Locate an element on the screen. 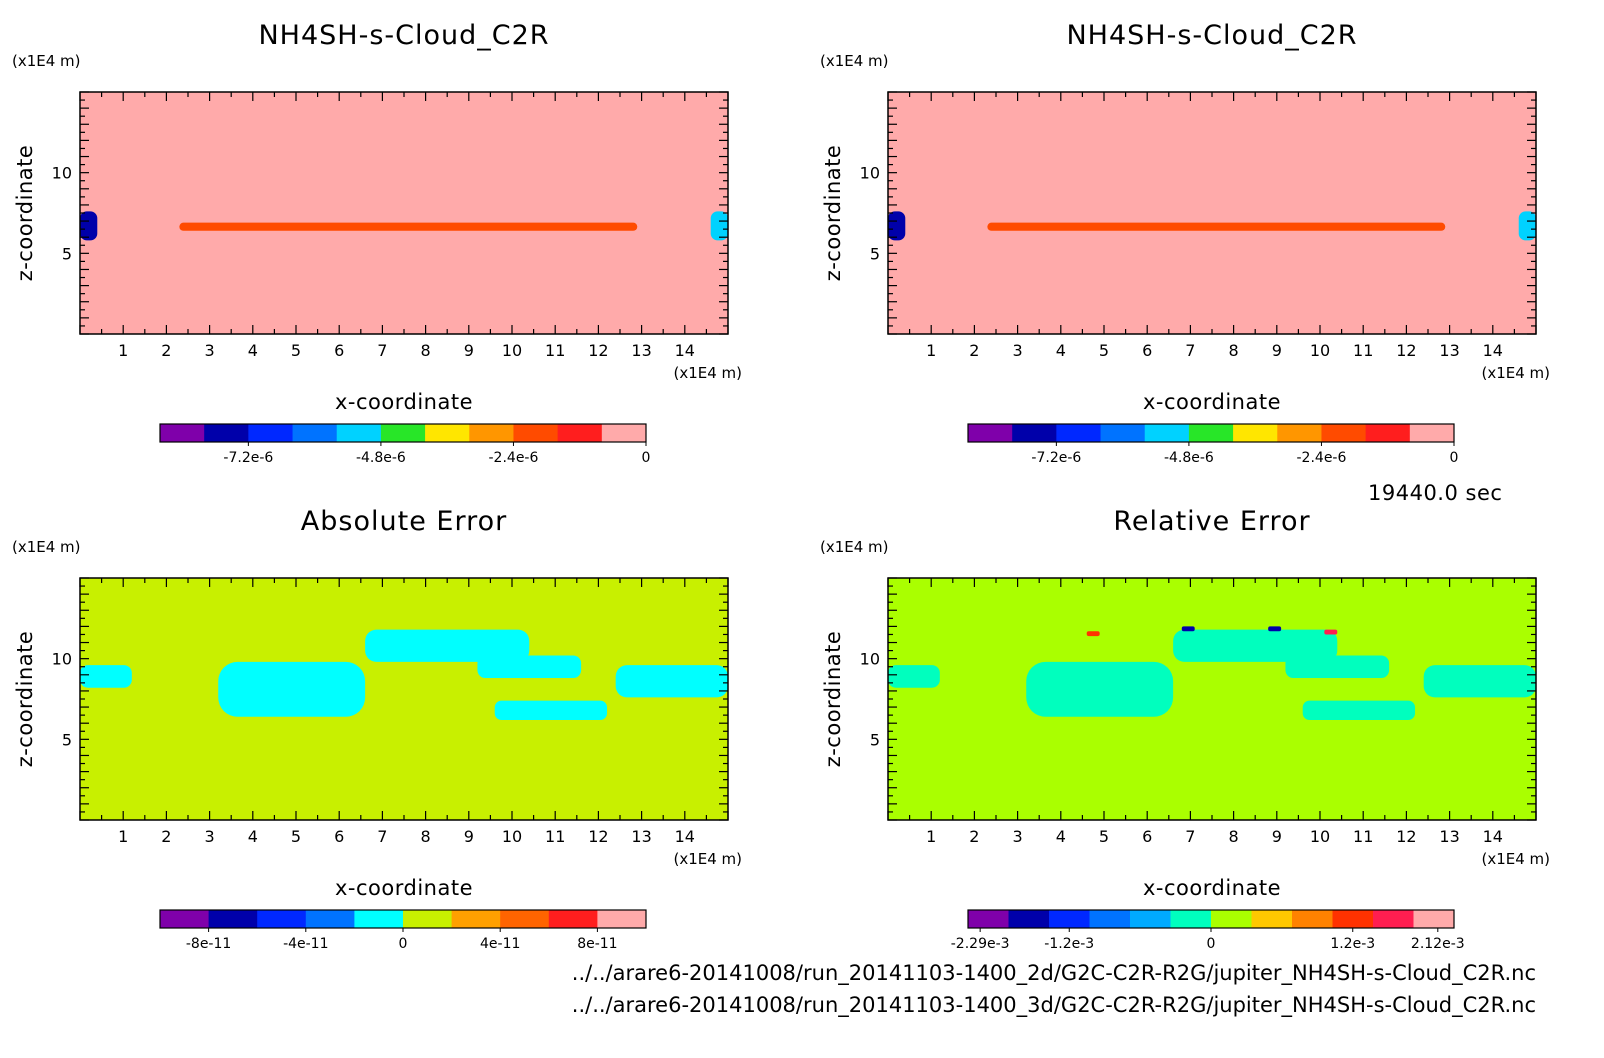  colorbar-label: 1.2e-3 is located at coordinates (1352, 944).